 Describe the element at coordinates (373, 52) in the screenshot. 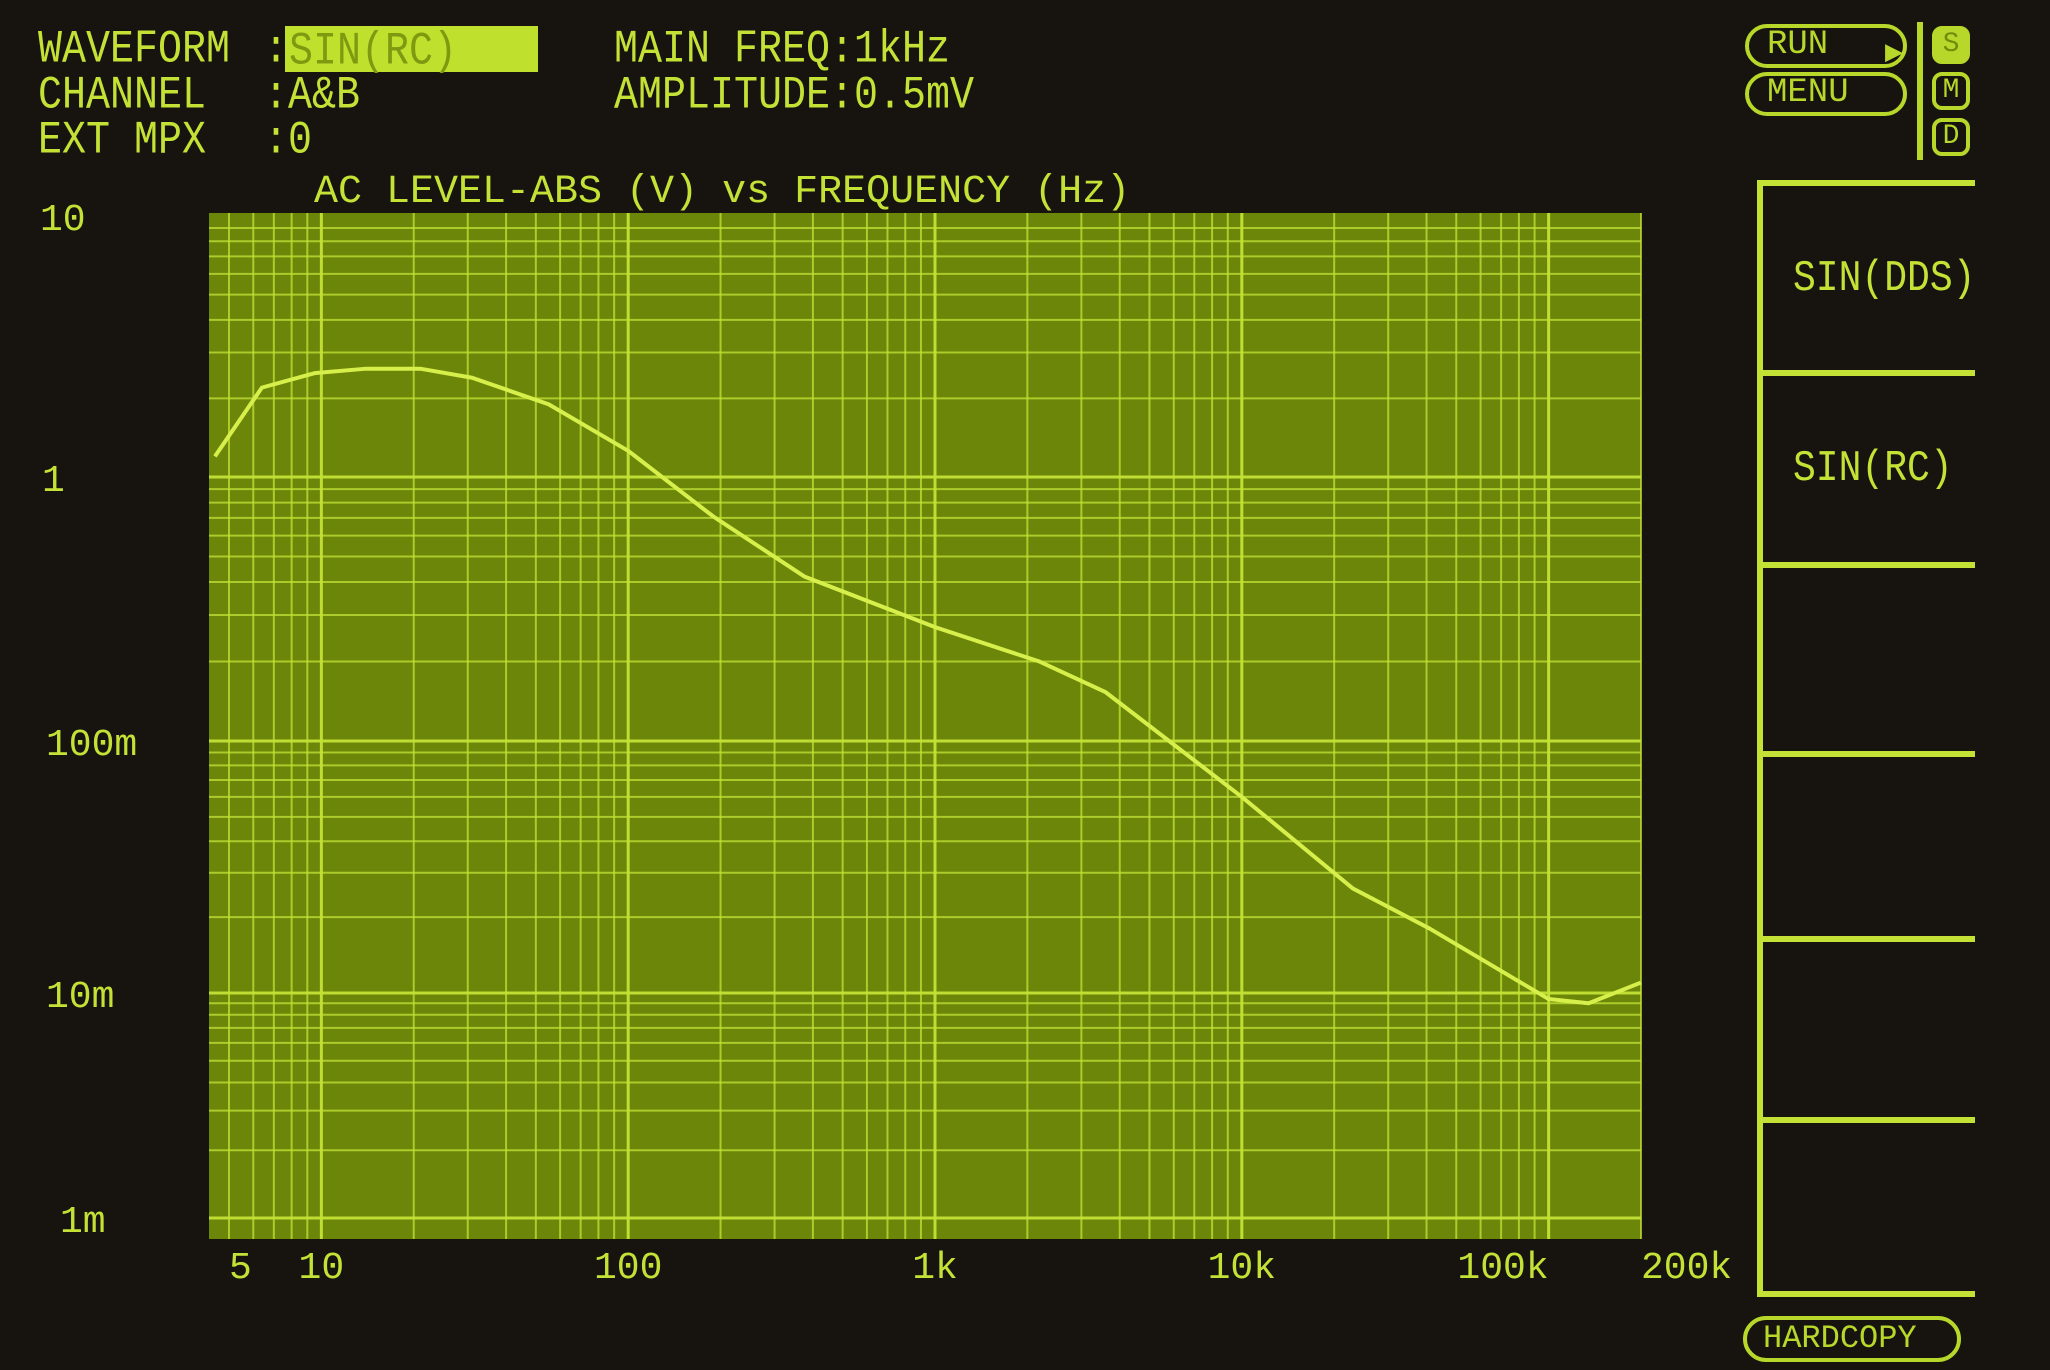

I see `waveform-value: SIN(RC)` at that location.